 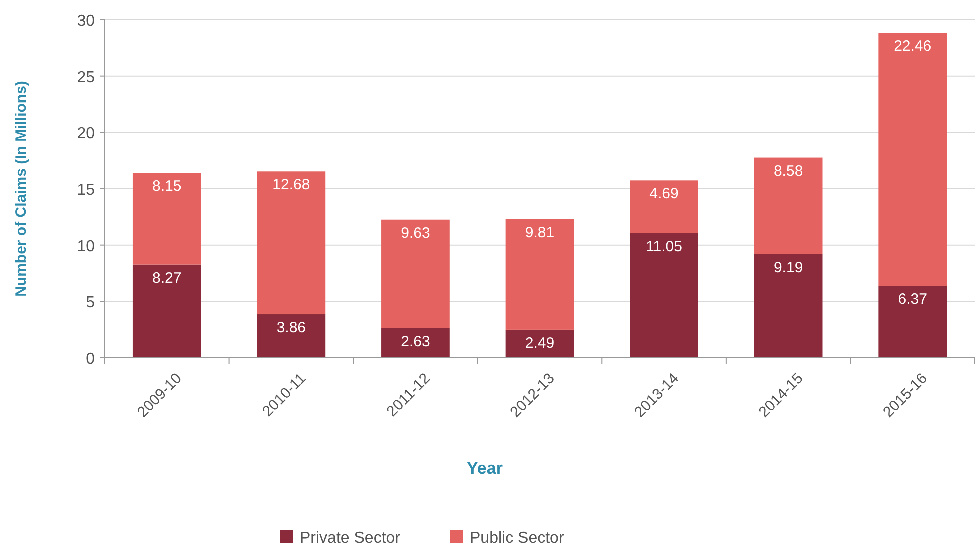 I want to click on data-label: 8.15, so click(x=167, y=186).